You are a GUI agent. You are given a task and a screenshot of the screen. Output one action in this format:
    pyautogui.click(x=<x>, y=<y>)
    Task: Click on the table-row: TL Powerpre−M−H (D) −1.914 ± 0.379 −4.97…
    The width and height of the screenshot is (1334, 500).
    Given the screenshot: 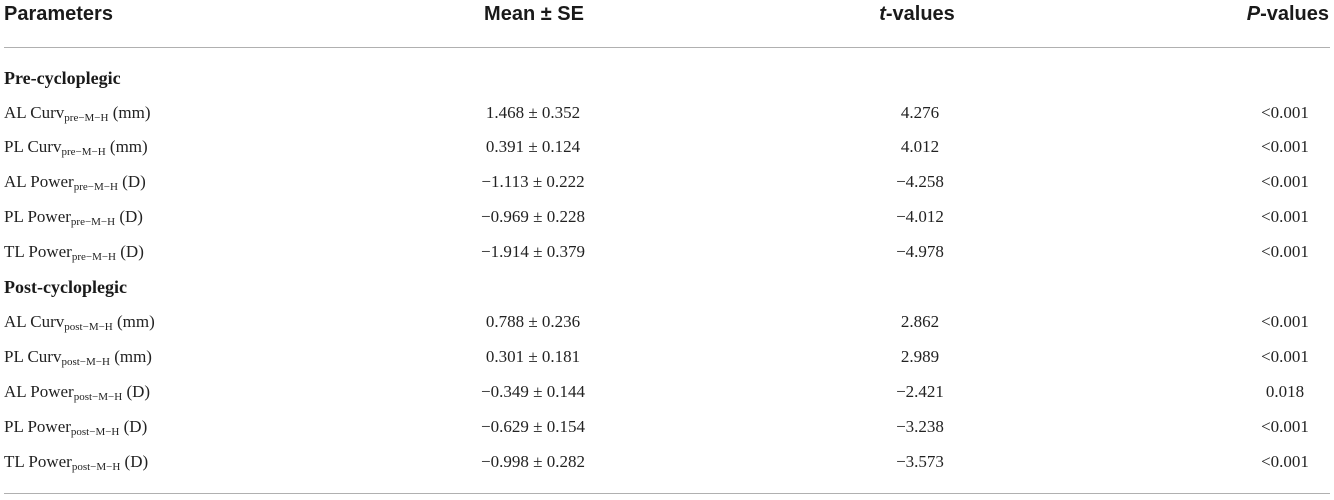 What is the action you would take?
    pyautogui.click(x=656, y=252)
    